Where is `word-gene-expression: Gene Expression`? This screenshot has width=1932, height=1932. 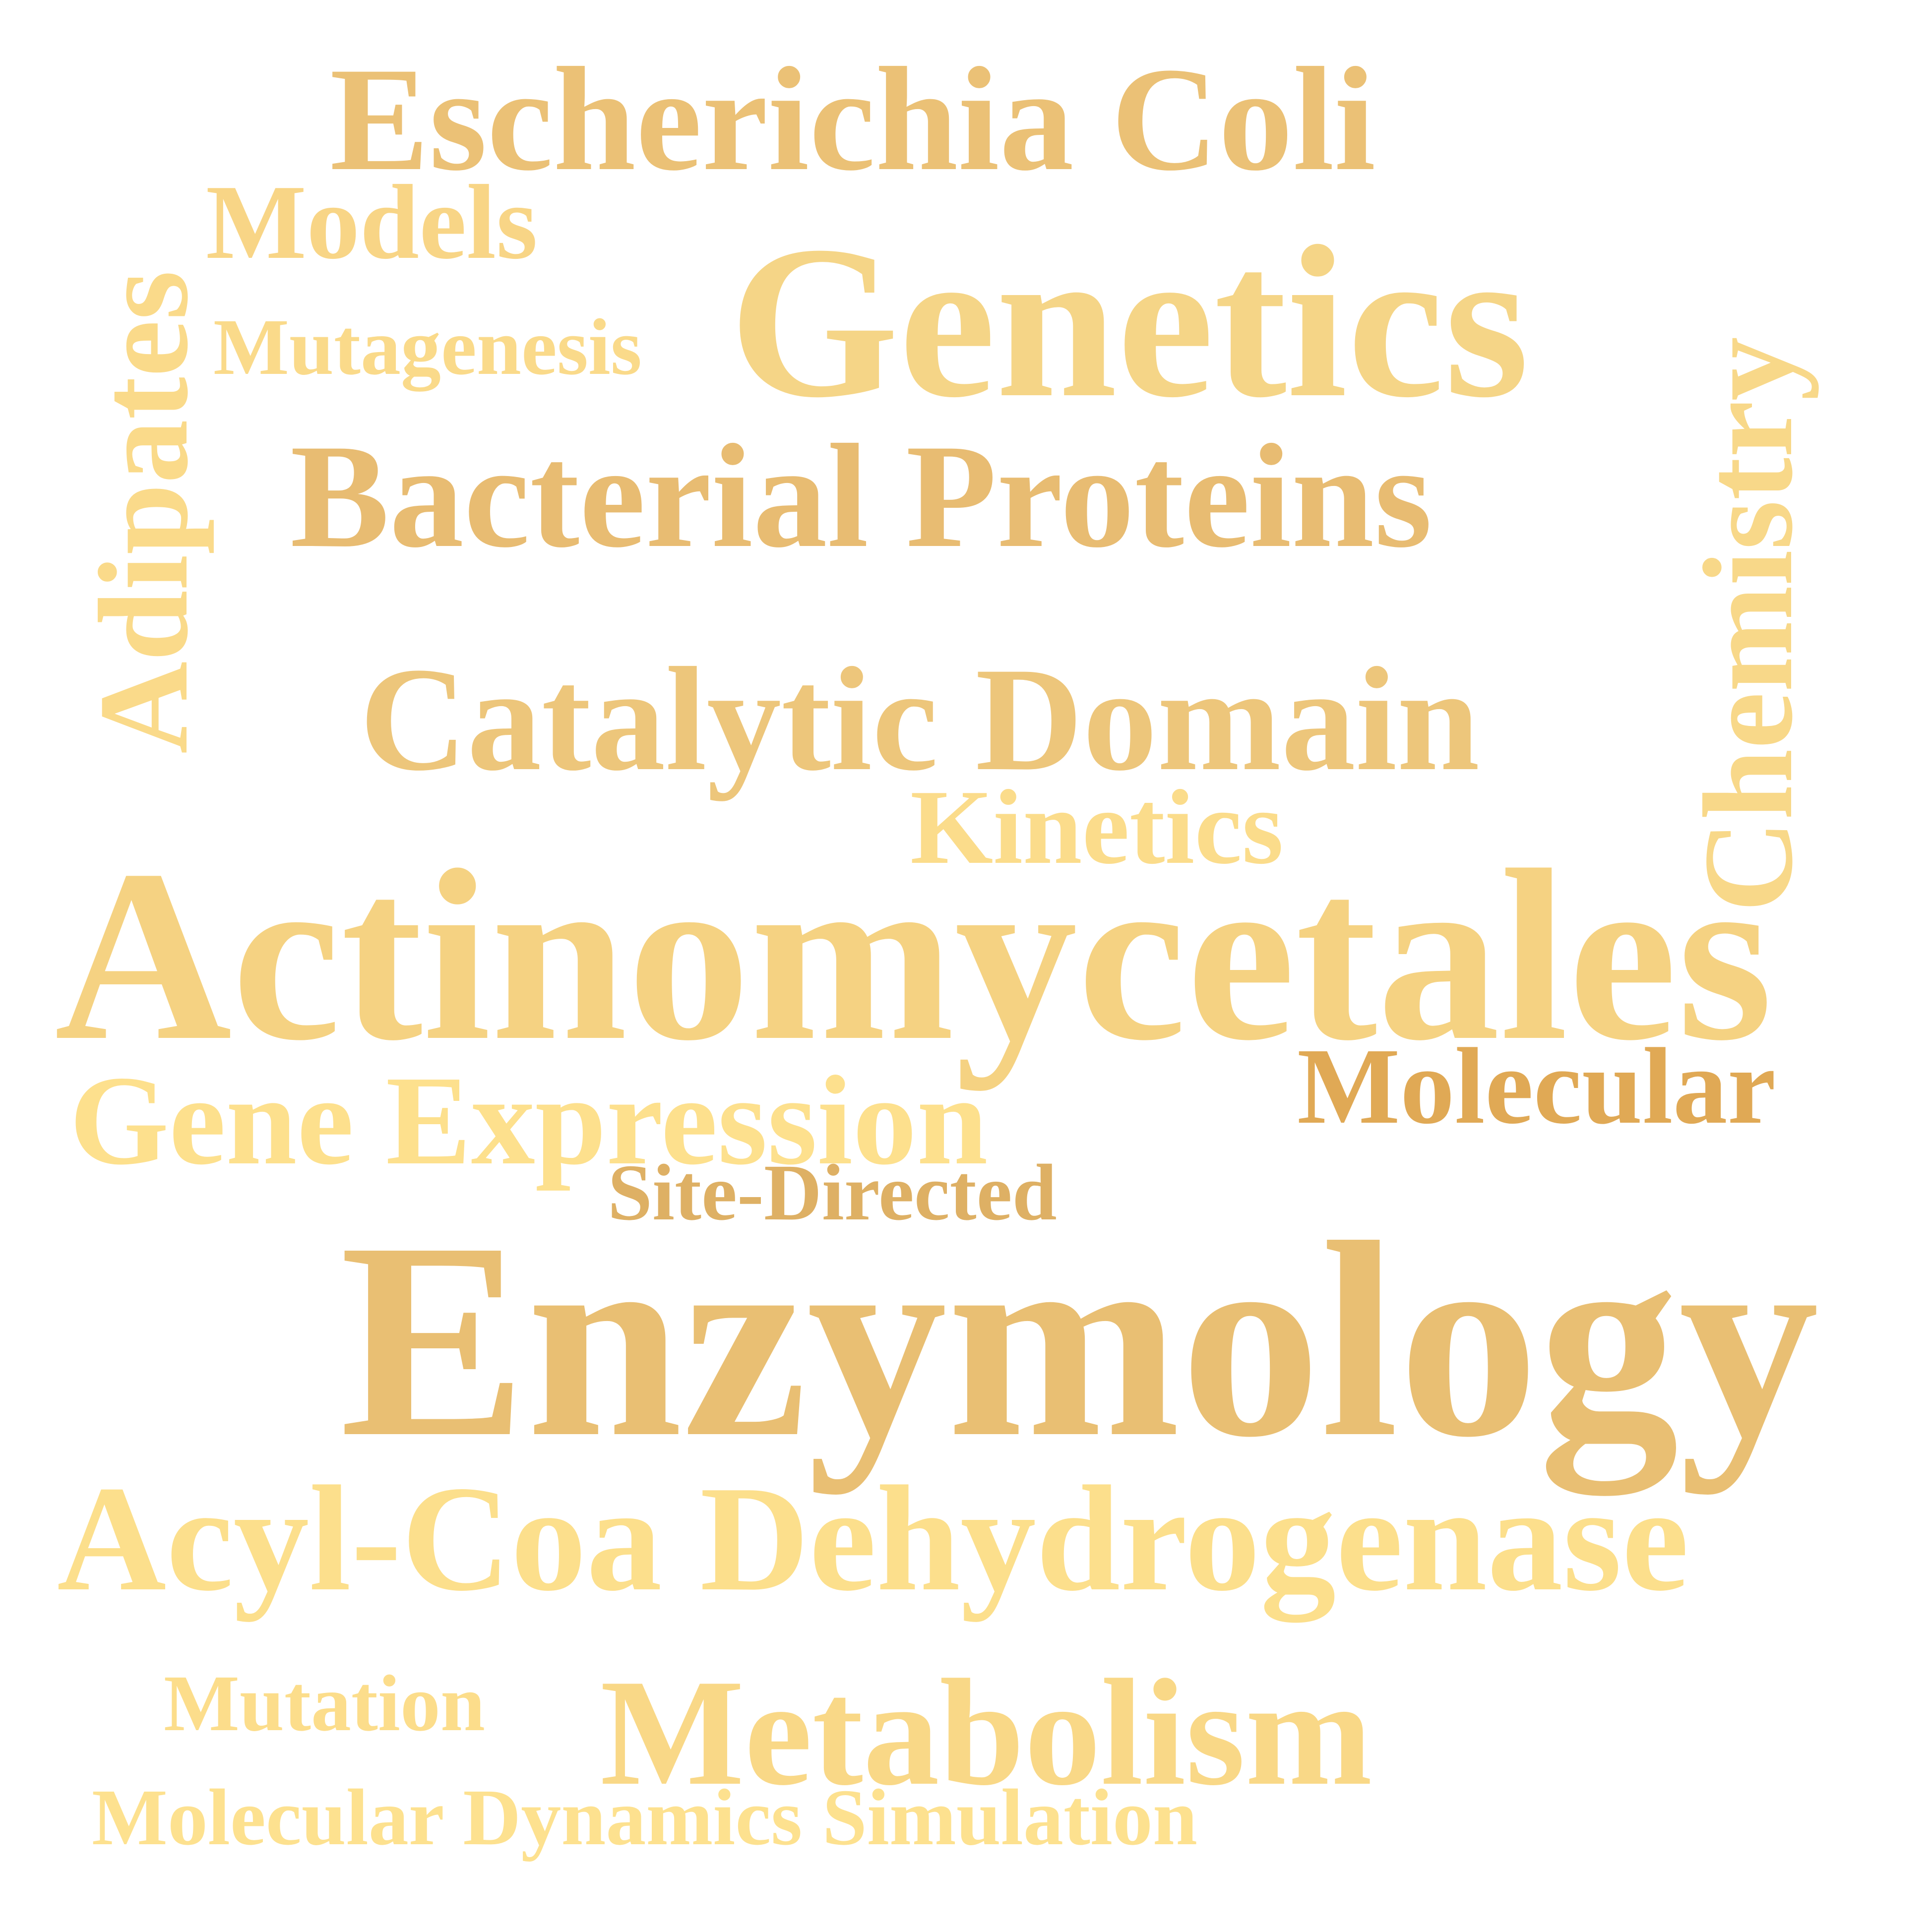
word-gene-expression: Gene Expression is located at coordinates (529, 1120).